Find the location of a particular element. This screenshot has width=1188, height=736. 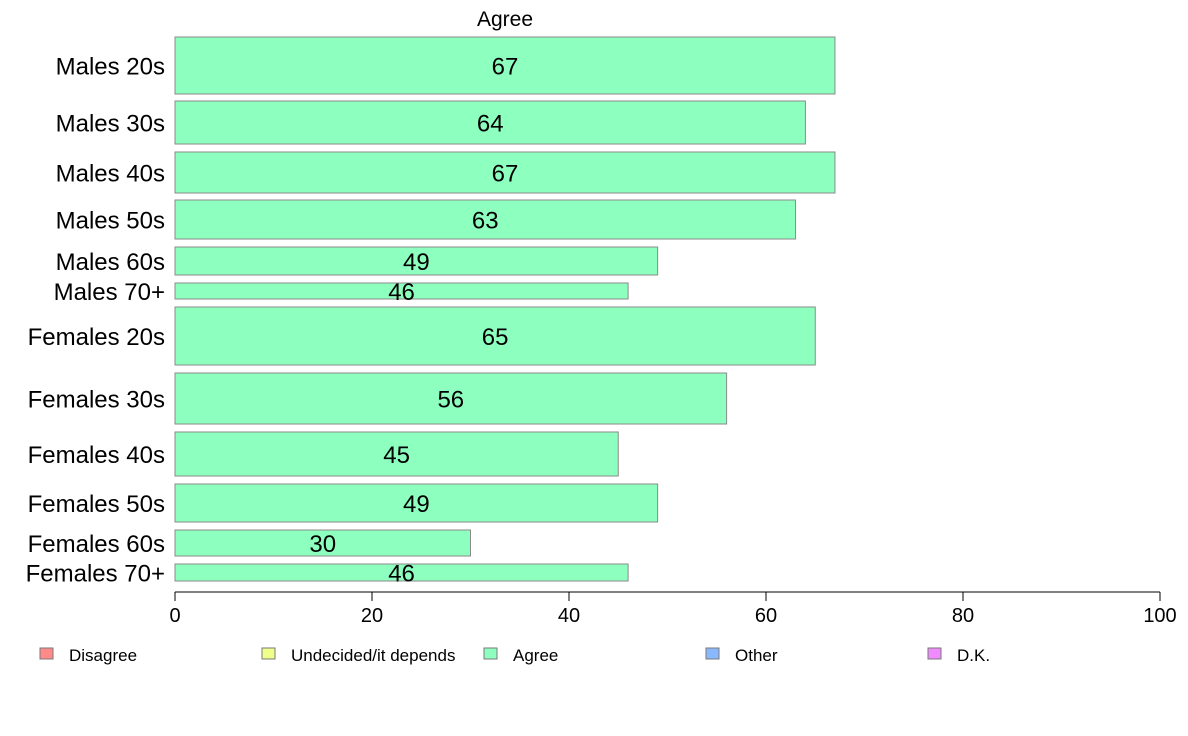

category-label: Males 50s is located at coordinates (110, 221).